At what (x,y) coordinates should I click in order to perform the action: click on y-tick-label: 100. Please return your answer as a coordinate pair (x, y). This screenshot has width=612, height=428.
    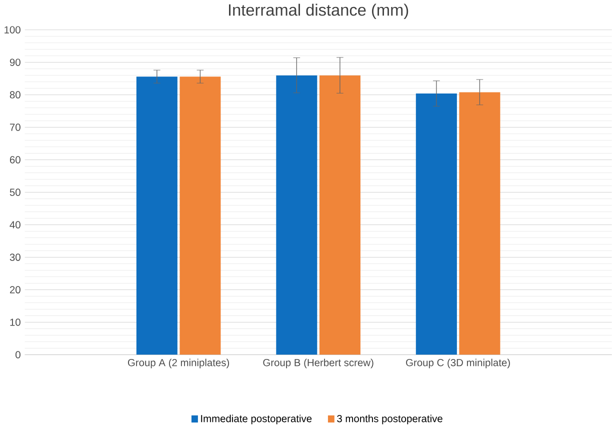
    Looking at the image, I should click on (12, 30).